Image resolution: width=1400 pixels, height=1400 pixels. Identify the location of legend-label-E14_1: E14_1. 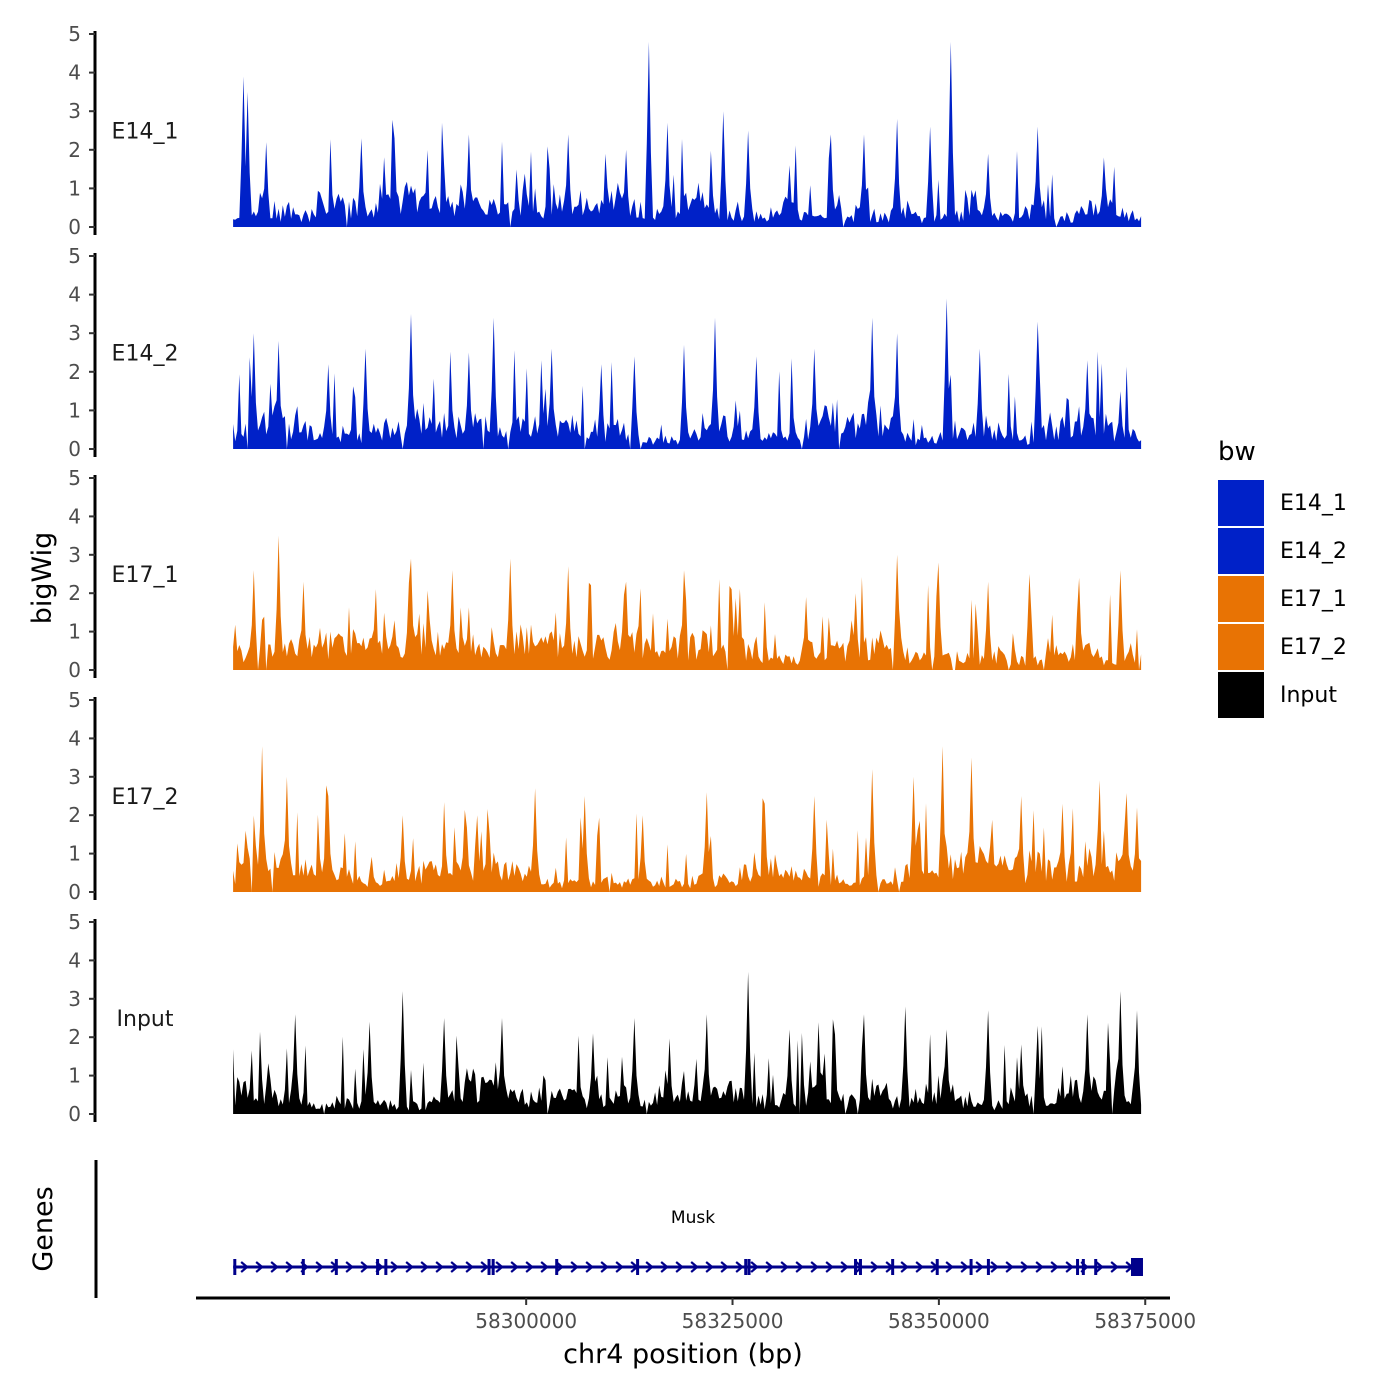
(1313, 503).